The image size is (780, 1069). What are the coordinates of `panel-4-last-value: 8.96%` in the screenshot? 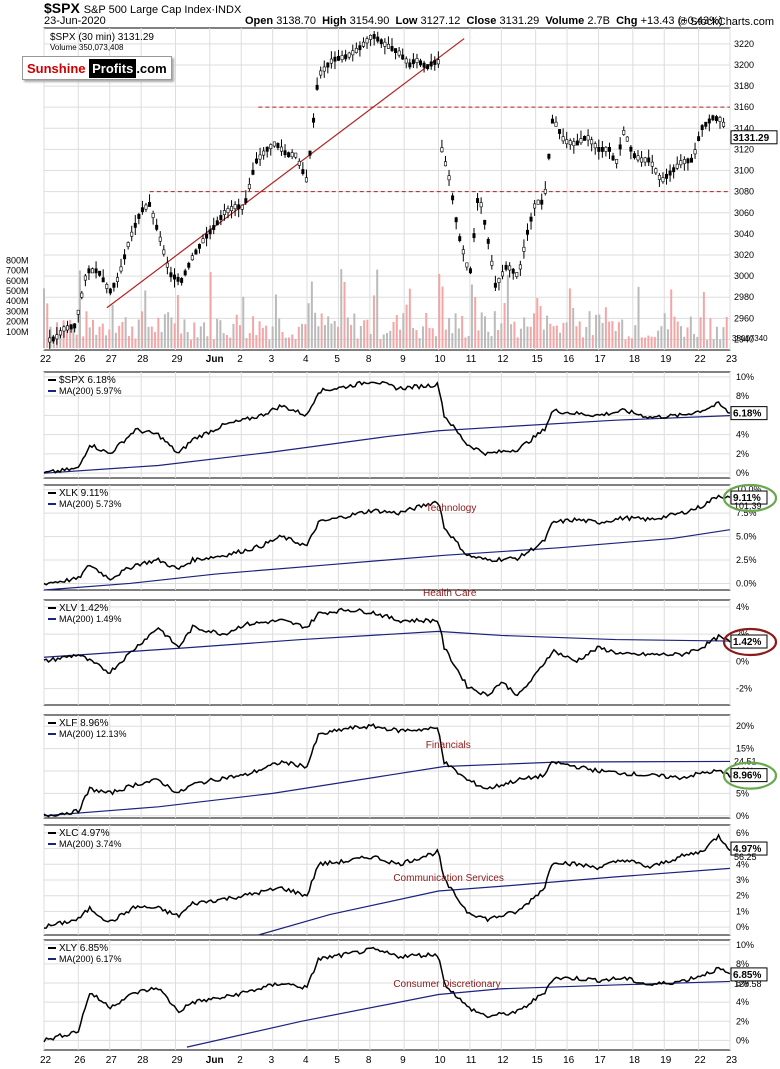 It's located at (747, 776).